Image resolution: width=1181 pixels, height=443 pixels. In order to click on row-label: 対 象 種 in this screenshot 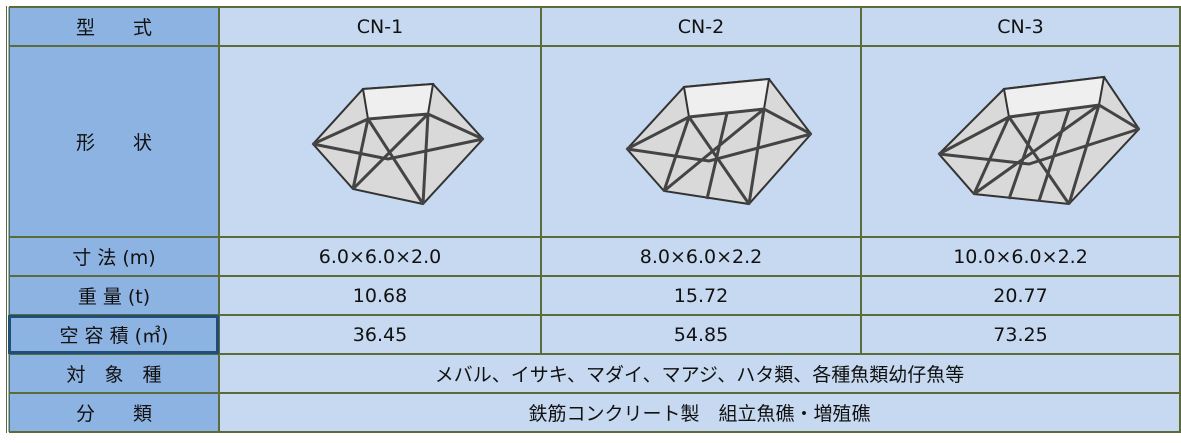, I will do `click(113, 373)`.